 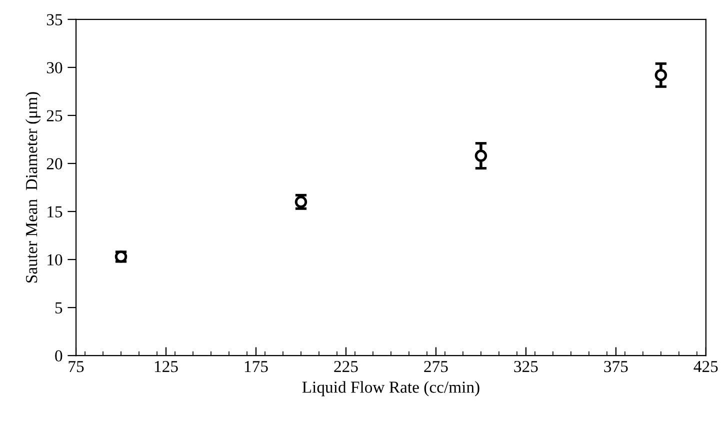 I want to click on x-tick-label: 425, so click(x=706, y=366).